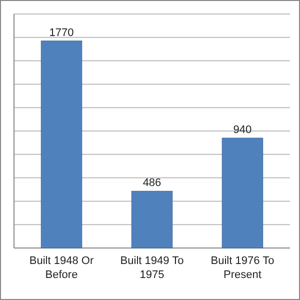 Image resolution: width=300 pixels, height=300 pixels. What do you see at coordinates (61, 268) in the screenshot?
I see `x-tick-label: Built 1948 Or Before` at bounding box center [61, 268].